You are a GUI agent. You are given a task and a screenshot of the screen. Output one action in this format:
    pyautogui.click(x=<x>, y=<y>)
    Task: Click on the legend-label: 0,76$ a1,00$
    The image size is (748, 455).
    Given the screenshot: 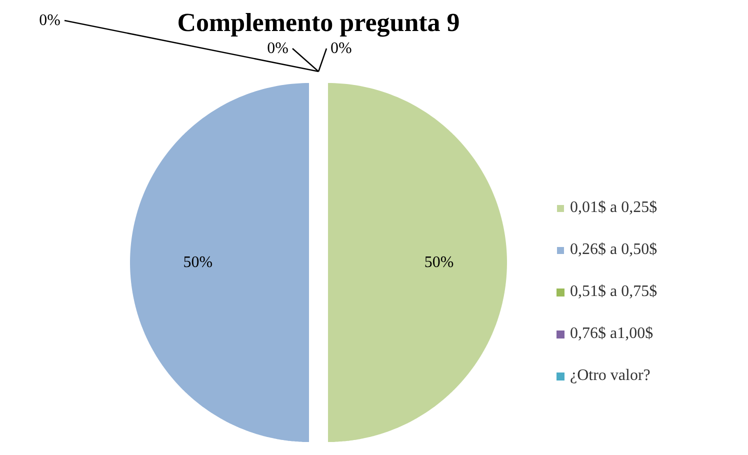 What is the action you would take?
    pyautogui.click(x=612, y=334)
    